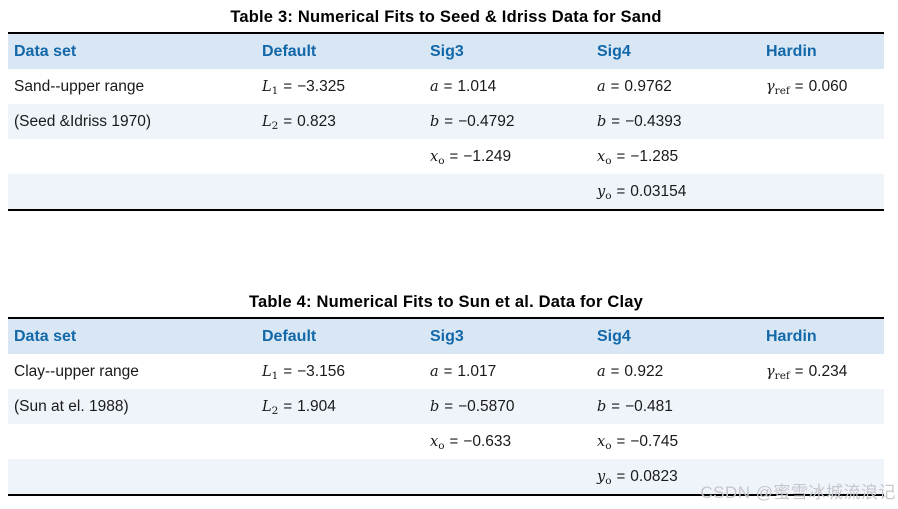  I want to click on sig3-cell: a = 1.014, so click(507, 86).